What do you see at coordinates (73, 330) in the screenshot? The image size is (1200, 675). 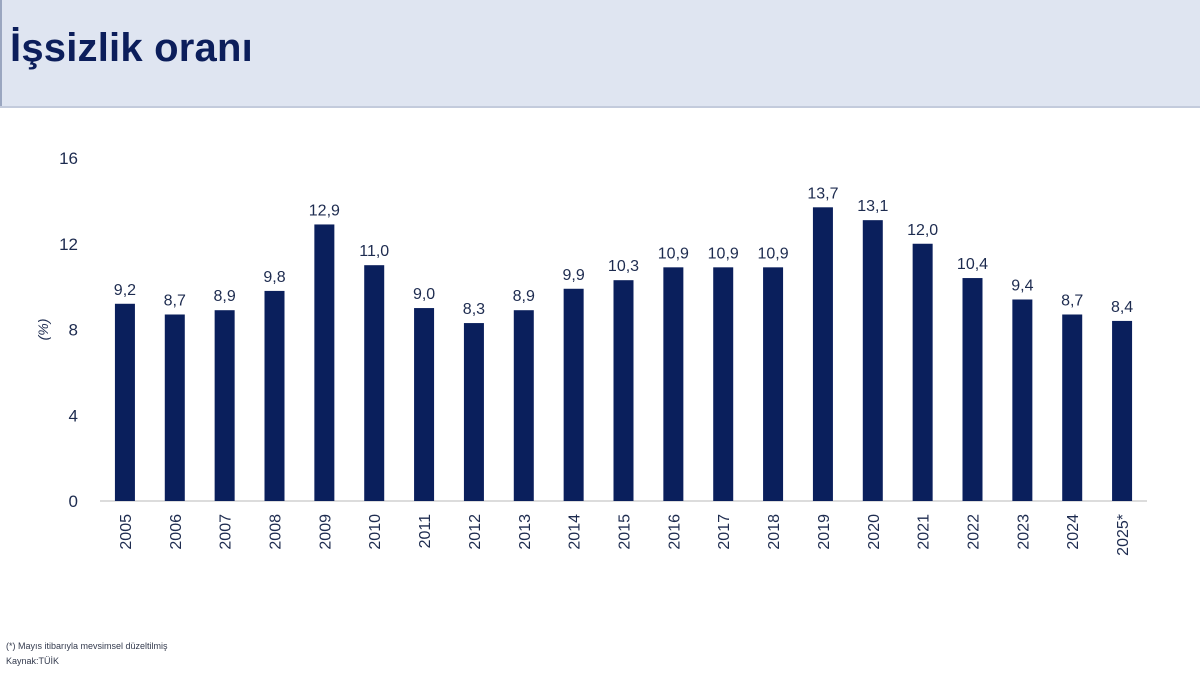 I see `y-tick-label: 8` at bounding box center [73, 330].